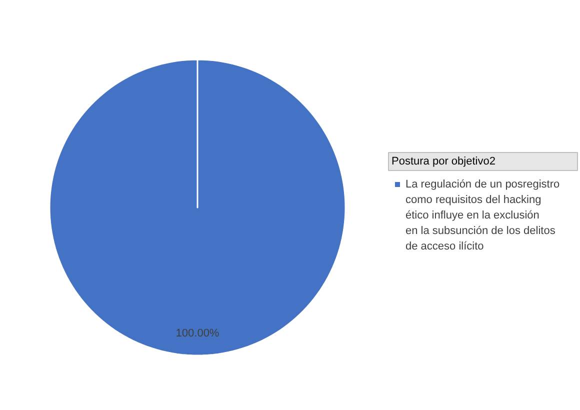  I want to click on legend-label: La regulación de un posregistro como requisitos del hacking ético influye en la exclusión en la subsunción de los delitos de acceso ilícito, so click(483, 215).